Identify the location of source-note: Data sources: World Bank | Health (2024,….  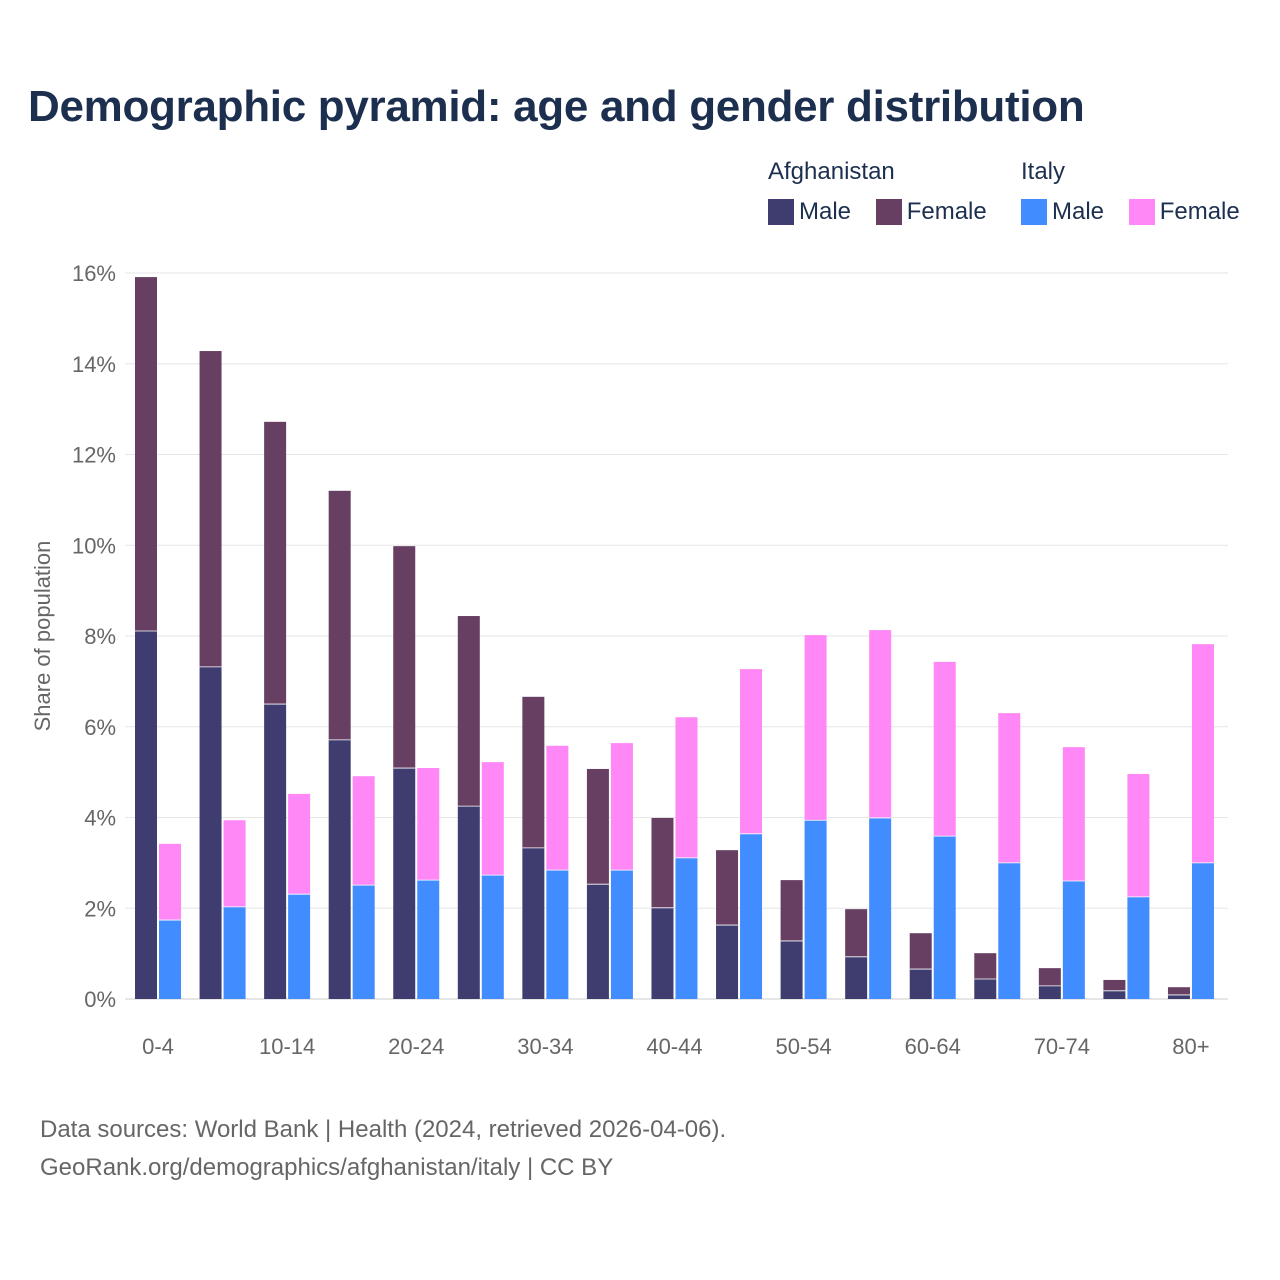
(383, 1129).